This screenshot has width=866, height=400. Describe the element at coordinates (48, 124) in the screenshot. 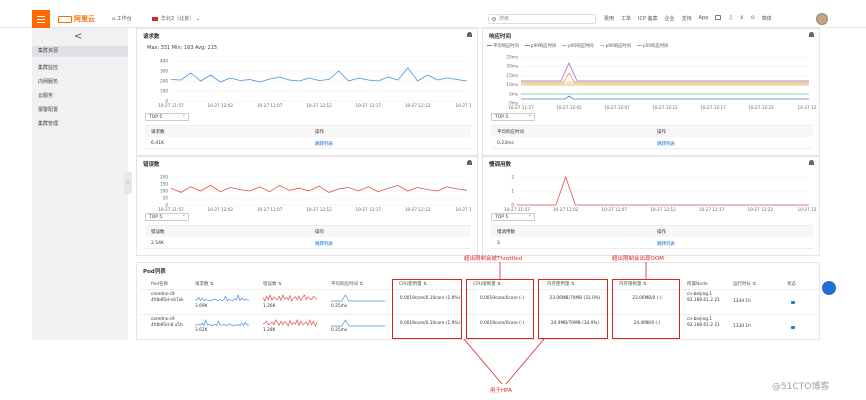

I see `sidebar-item-cluster-management: 集群管理` at that location.